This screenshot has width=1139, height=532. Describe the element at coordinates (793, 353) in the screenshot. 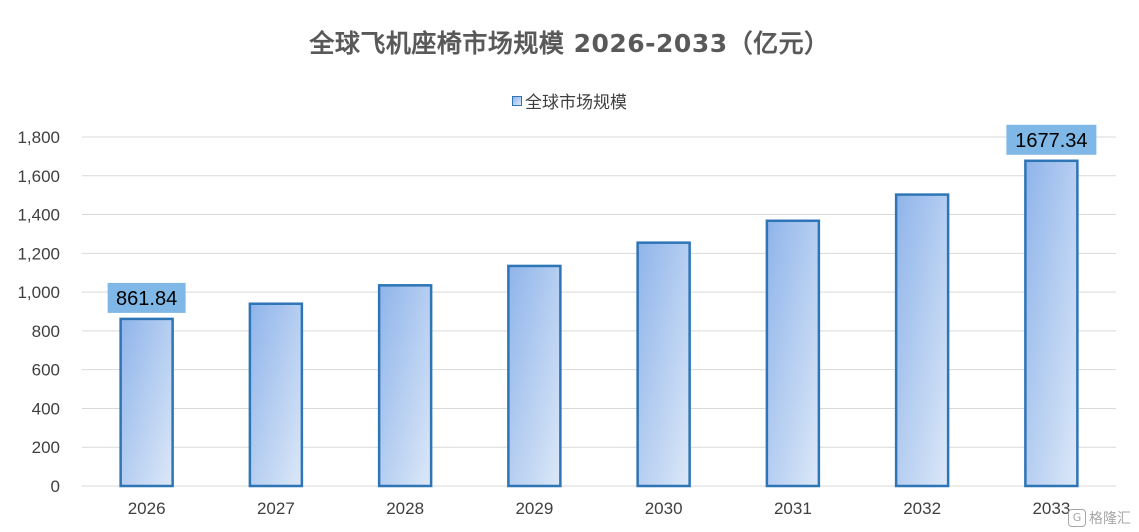

I see `bar-2031` at that location.